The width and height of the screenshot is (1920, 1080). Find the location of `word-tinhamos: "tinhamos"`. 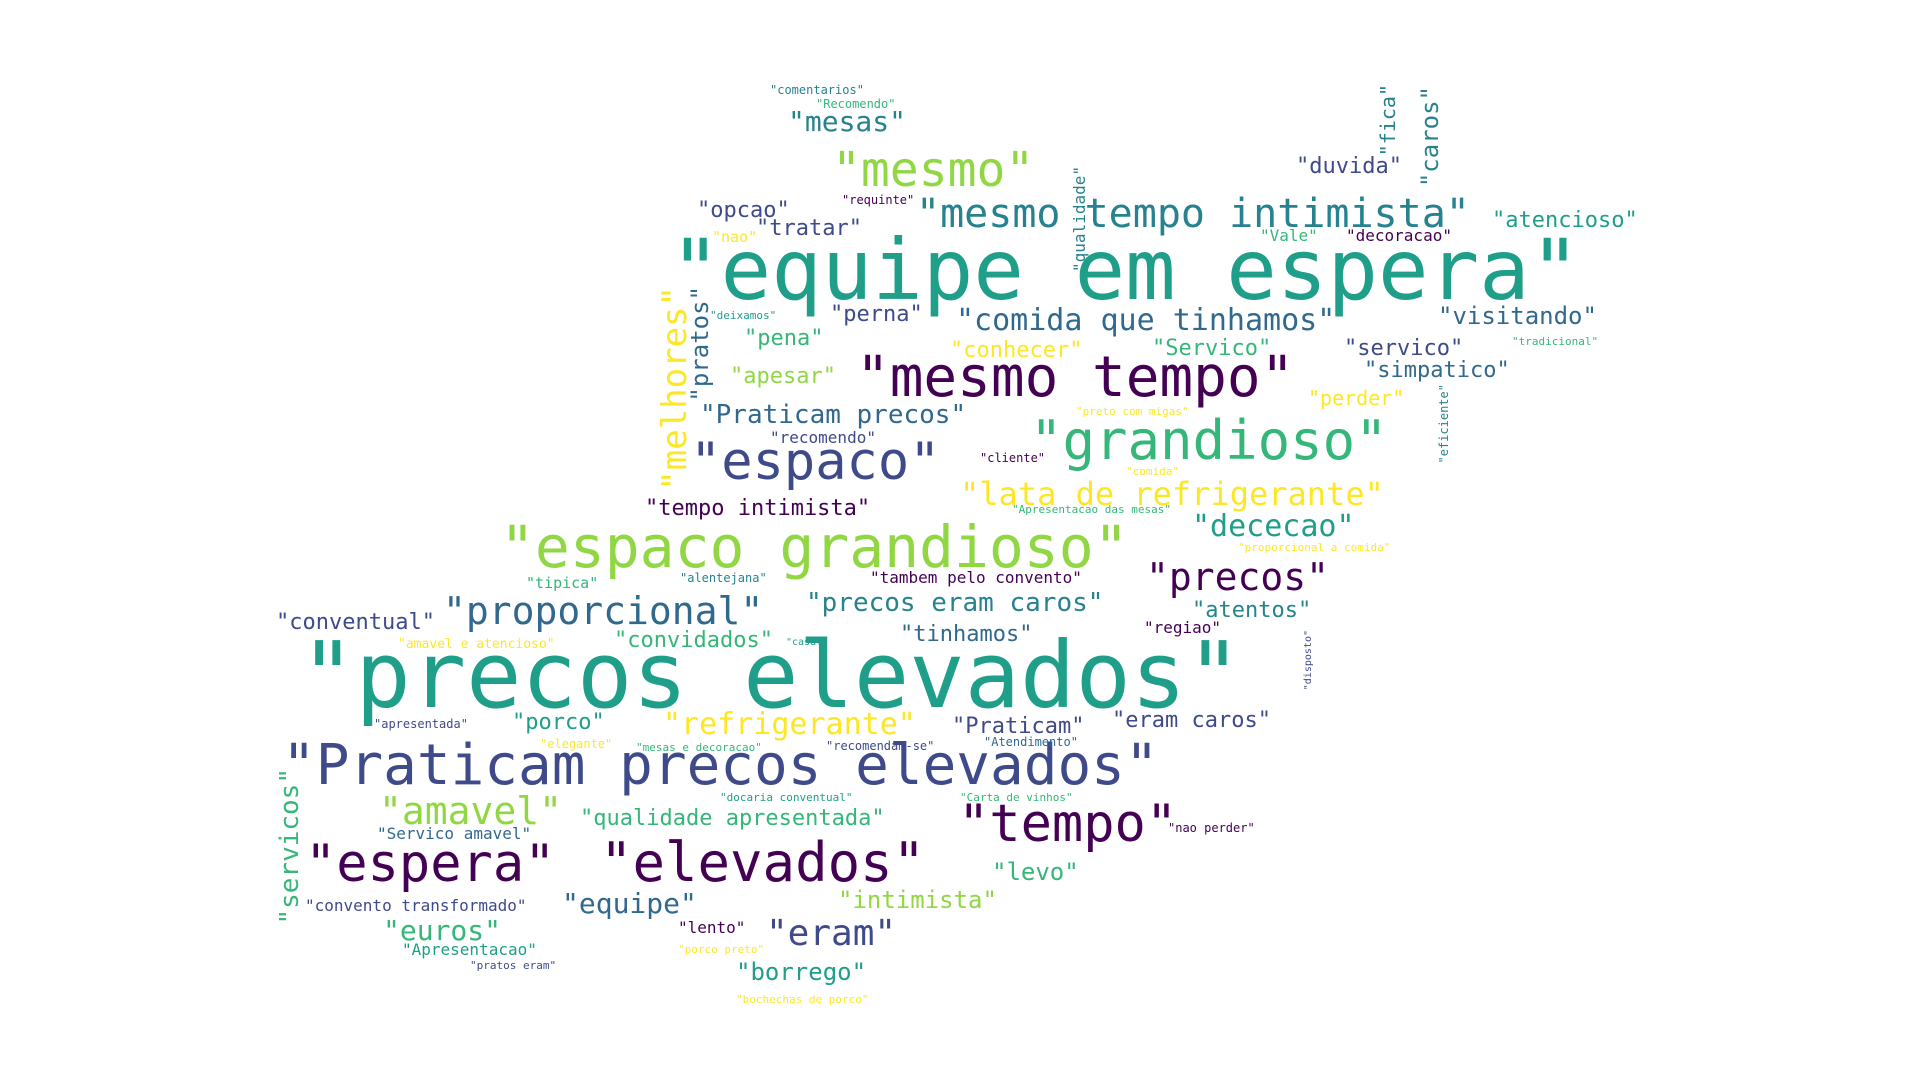

word-tinhamos: "tinhamos" is located at coordinates (966, 634).